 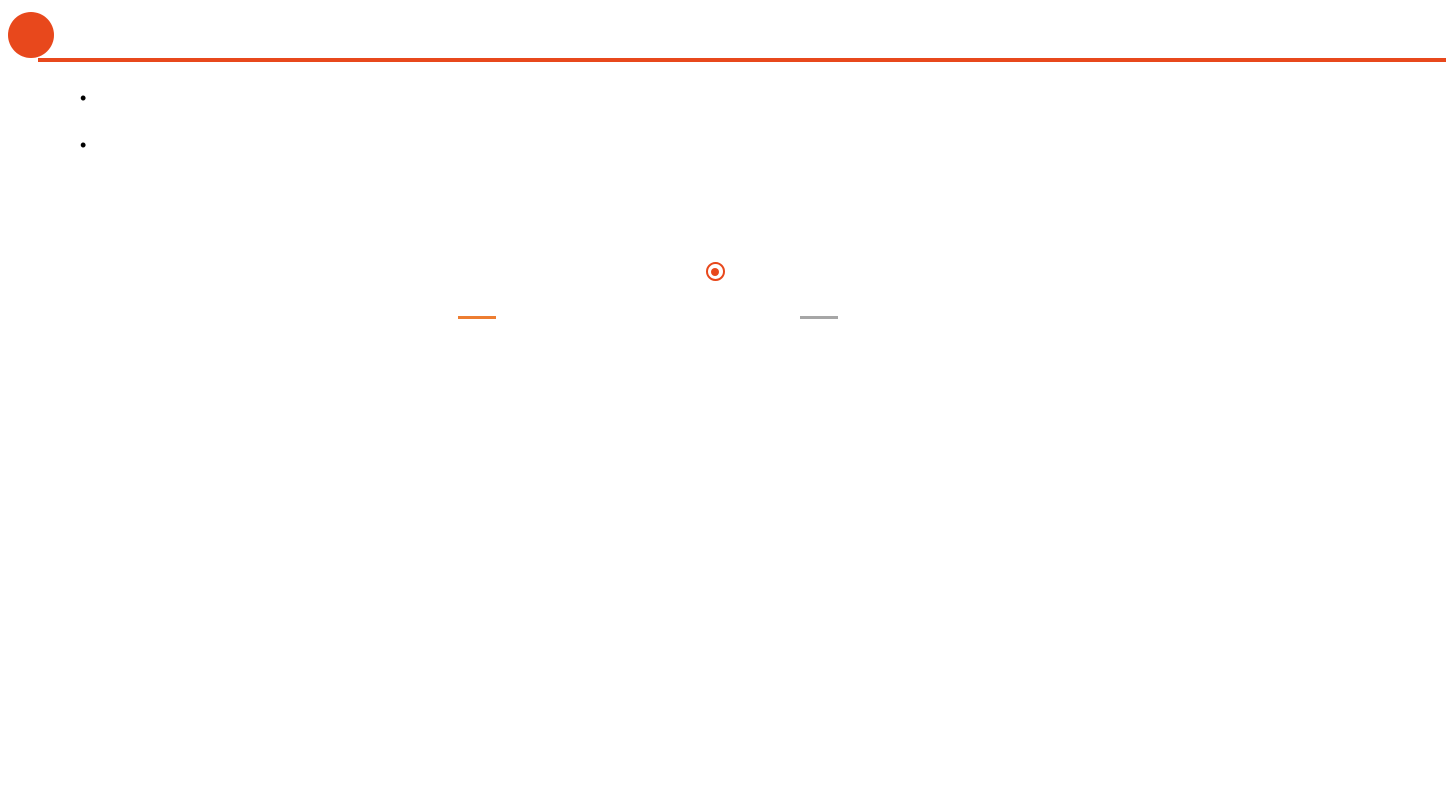 I want to click on legend-item-sse, so click(x=481, y=317).